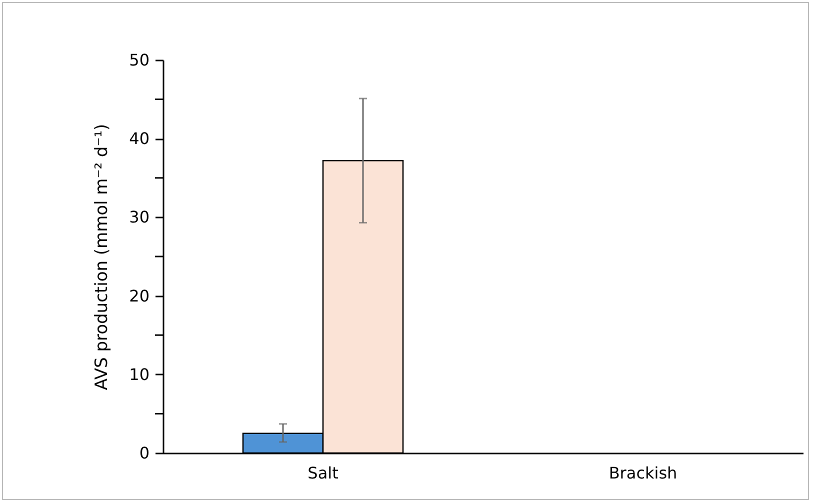 This screenshot has height=504, width=813. I want to click on y-tick-label: 30, so click(139, 217).